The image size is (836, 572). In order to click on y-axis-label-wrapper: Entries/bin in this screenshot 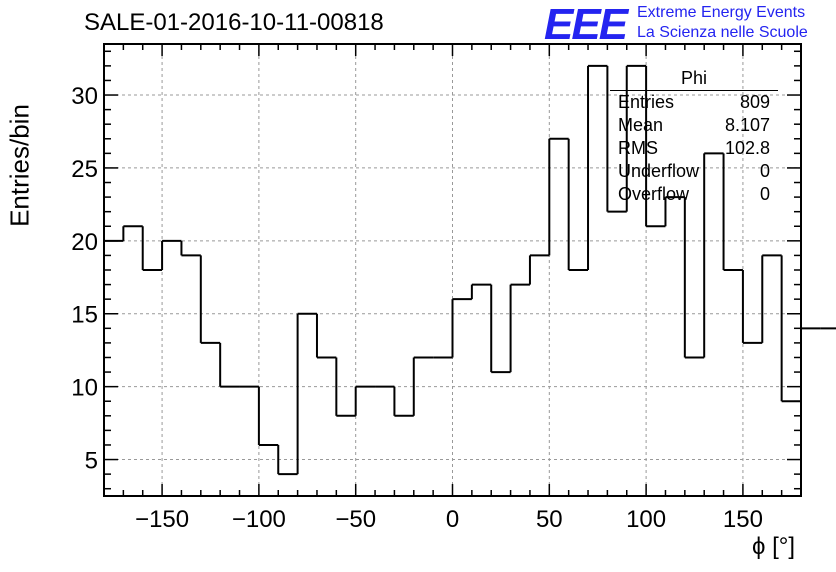, I will do `click(22, 165)`.